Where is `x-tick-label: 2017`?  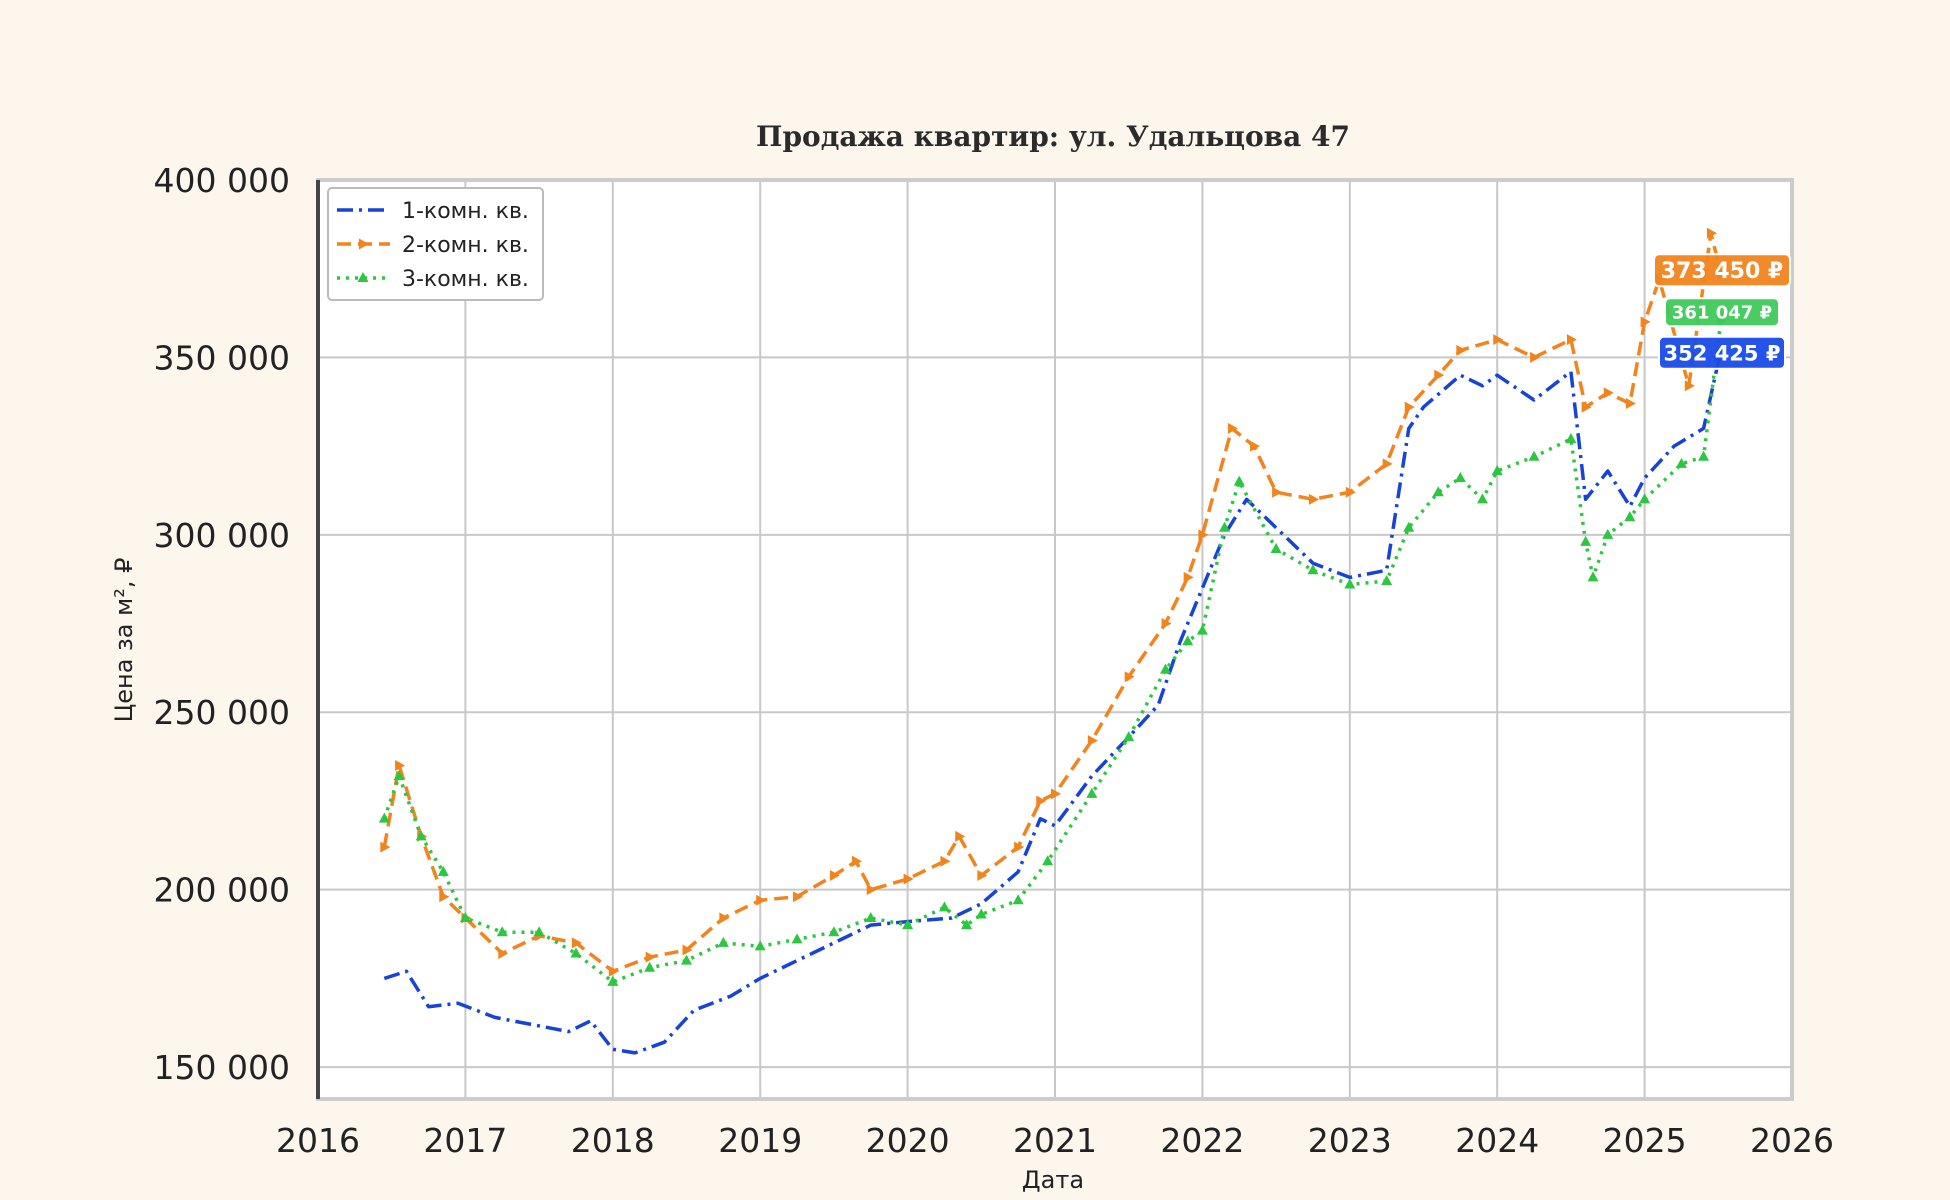 x-tick-label: 2017 is located at coordinates (465, 1140).